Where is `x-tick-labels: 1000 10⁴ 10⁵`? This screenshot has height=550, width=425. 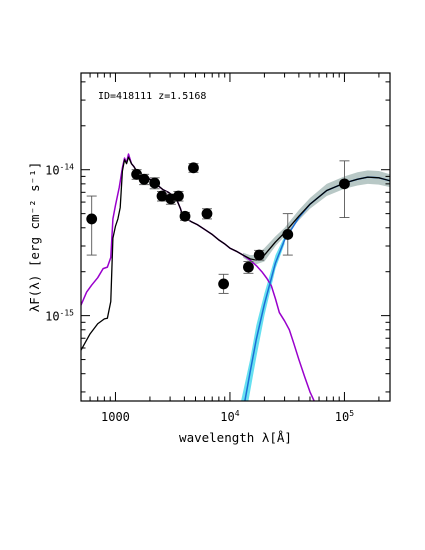
x-tick-labels: 1000 10⁴ 10⁵ is located at coordinates (227, 416).